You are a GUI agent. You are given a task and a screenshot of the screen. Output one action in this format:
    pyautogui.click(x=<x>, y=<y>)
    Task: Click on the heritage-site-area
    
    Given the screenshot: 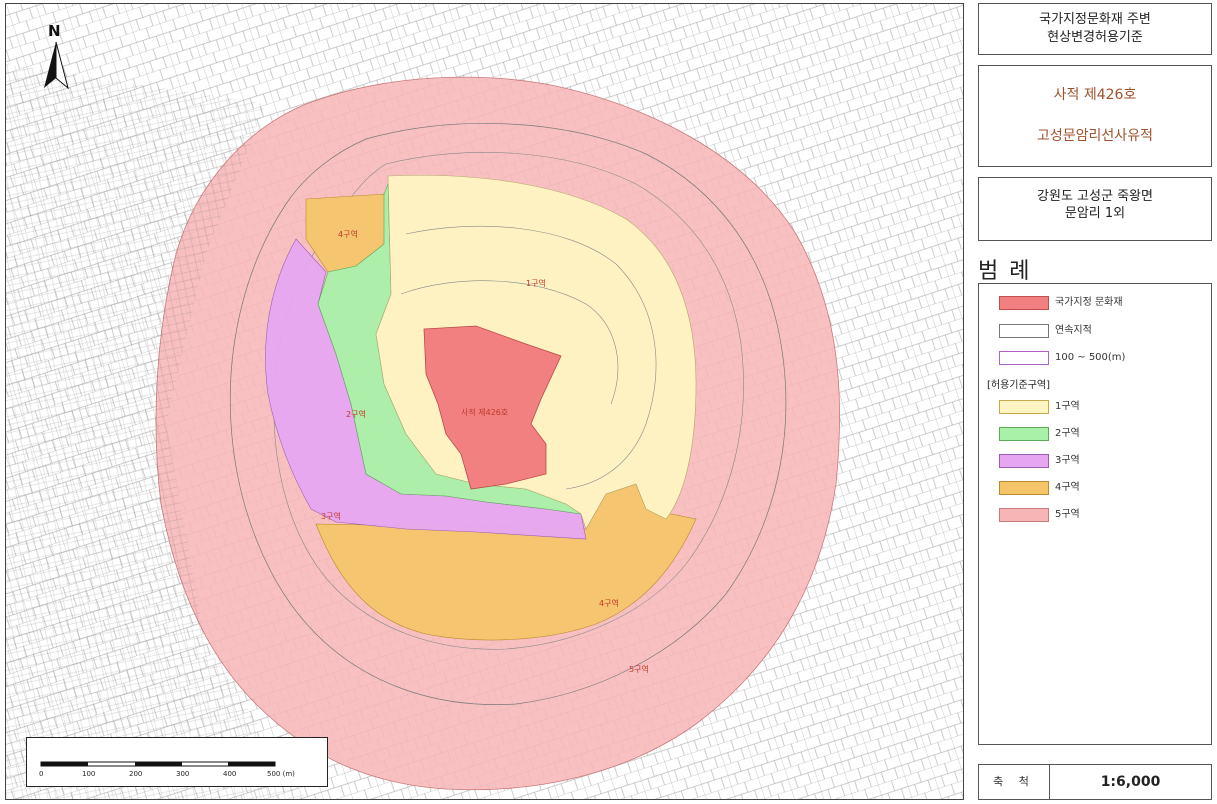 What is the action you would take?
    pyautogui.click(x=492, y=407)
    